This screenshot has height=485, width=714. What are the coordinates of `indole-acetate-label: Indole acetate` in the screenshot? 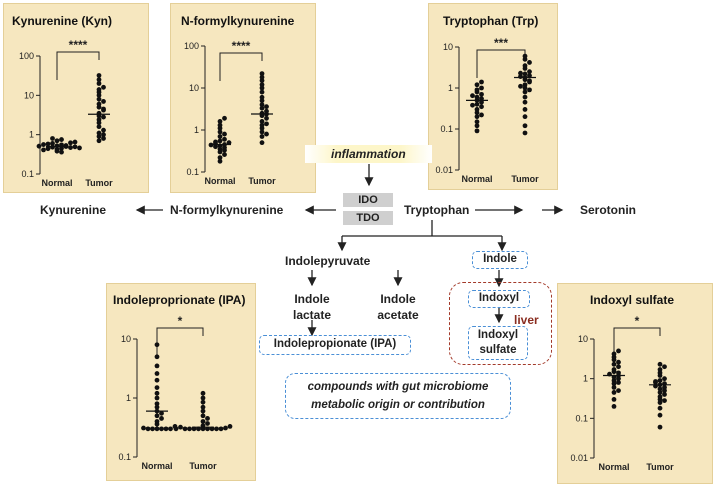 It's located at (398, 307).